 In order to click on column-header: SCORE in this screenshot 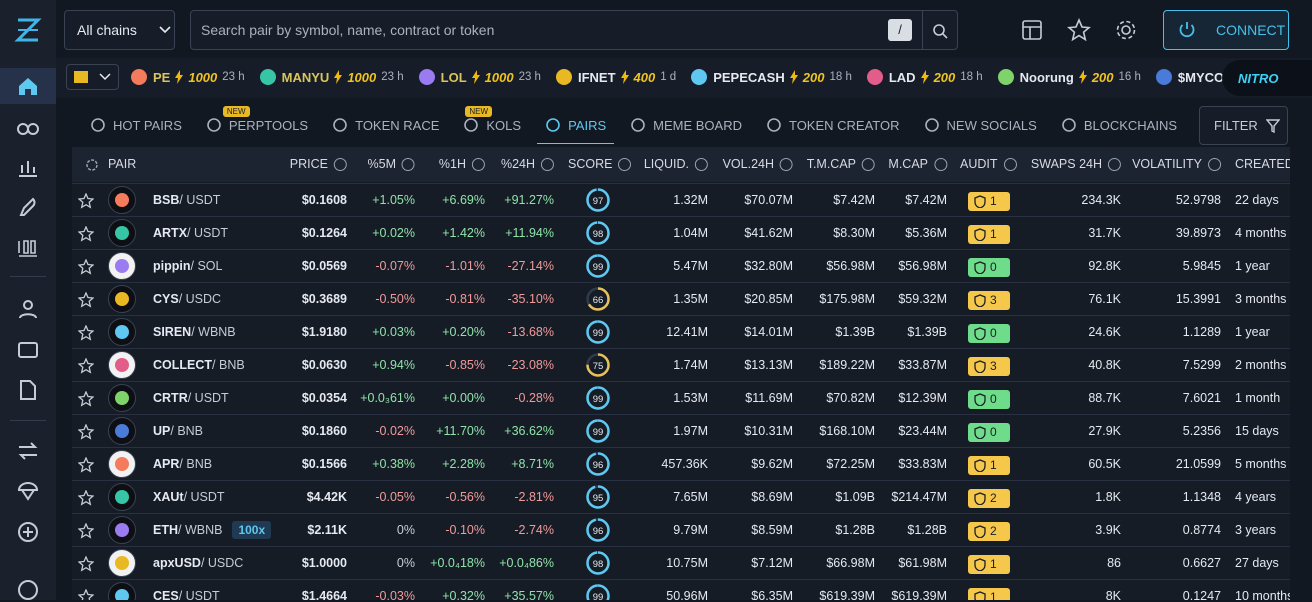, I will do `click(599, 164)`.